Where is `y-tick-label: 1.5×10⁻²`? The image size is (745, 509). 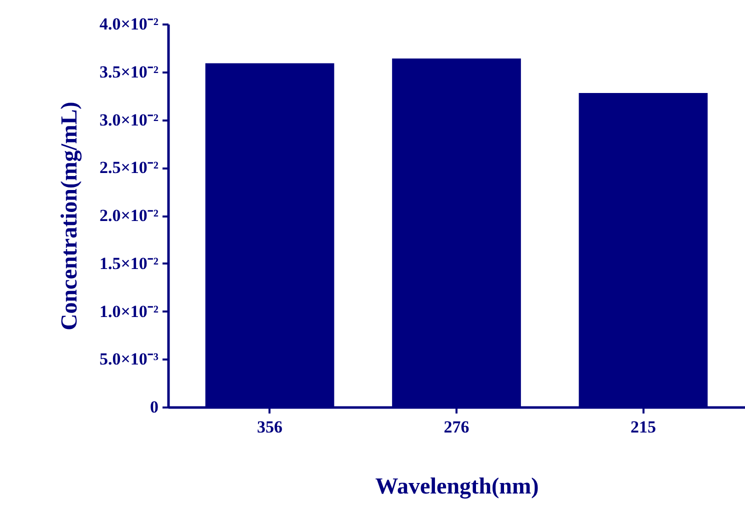 y-tick-label: 1.5×10⁻² is located at coordinates (128, 263).